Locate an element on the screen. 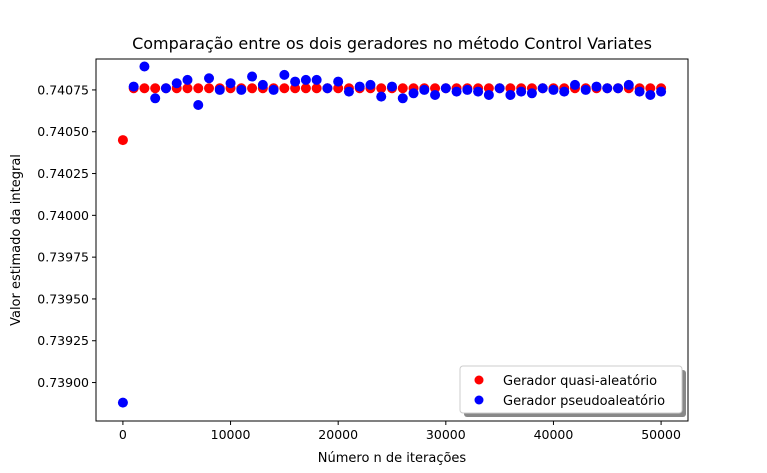 This screenshot has width=767, height=473. y-axis-label: Valor estimado da integral is located at coordinates (16, 240).